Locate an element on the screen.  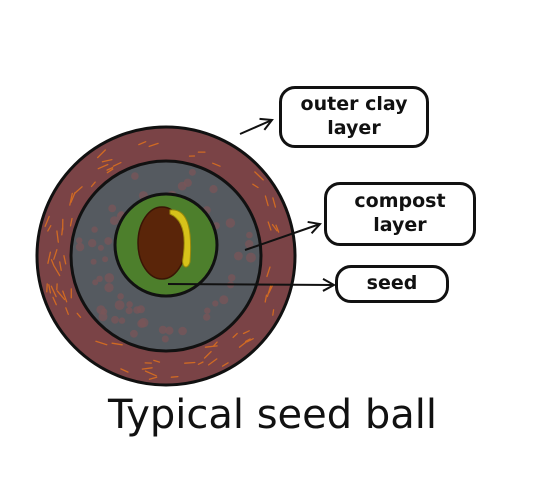
compost-layer-label: compost layer is located at coordinates (400, 214).